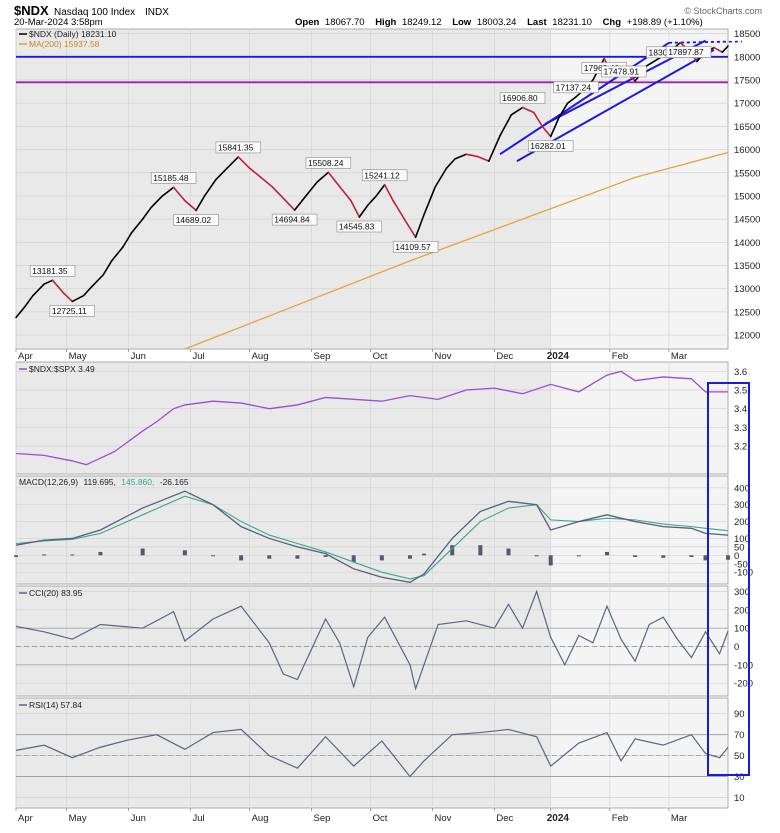  Describe the element at coordinates (736, 556) in the screenshot. I see `macd-tick-label: 0` at that location.